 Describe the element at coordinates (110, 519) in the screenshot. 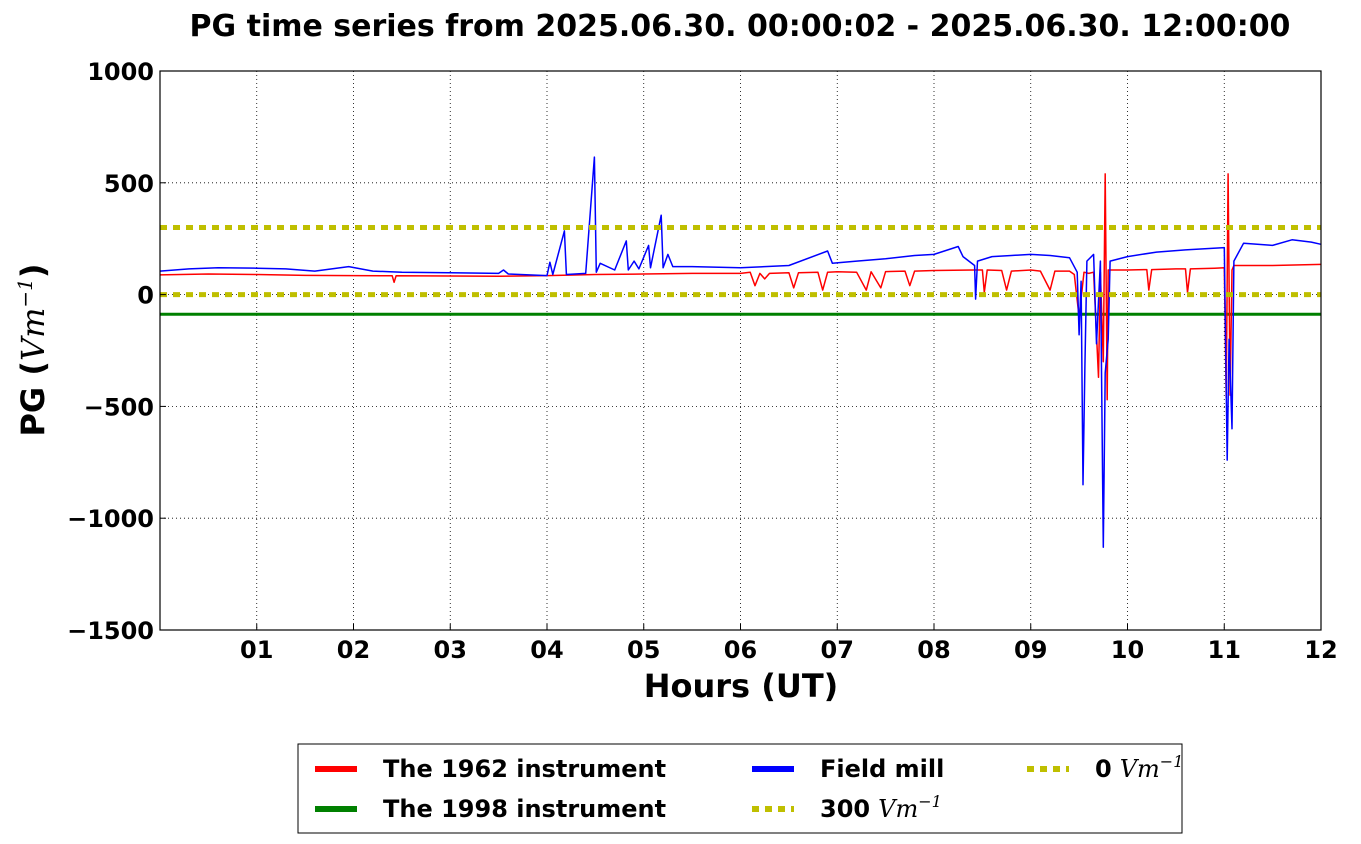

I see `y-tick-label: −1000` at that location.